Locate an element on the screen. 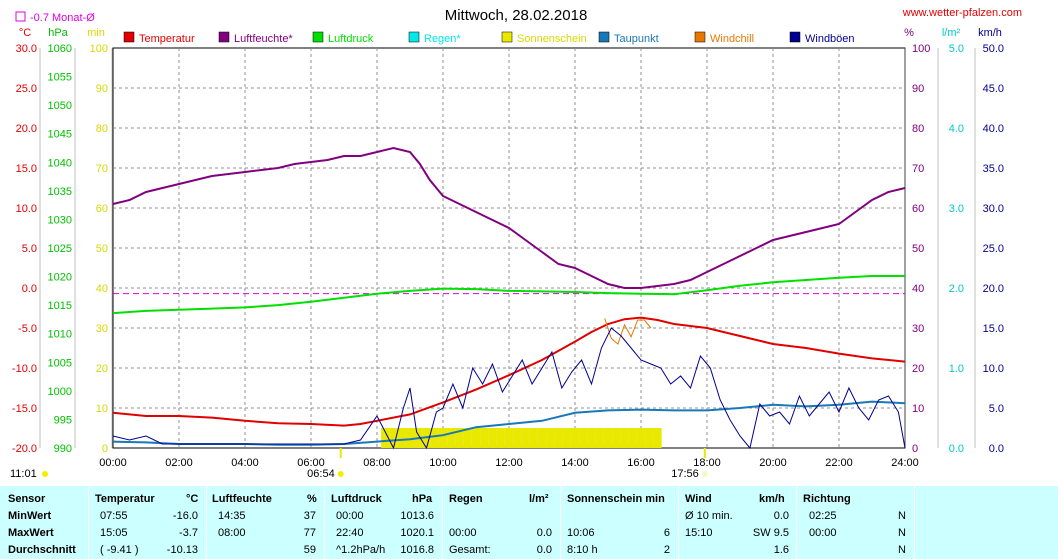 This screenshot has width=1058, height=559. stats-cell: 1016.8 is located at coordinates (417, 550).